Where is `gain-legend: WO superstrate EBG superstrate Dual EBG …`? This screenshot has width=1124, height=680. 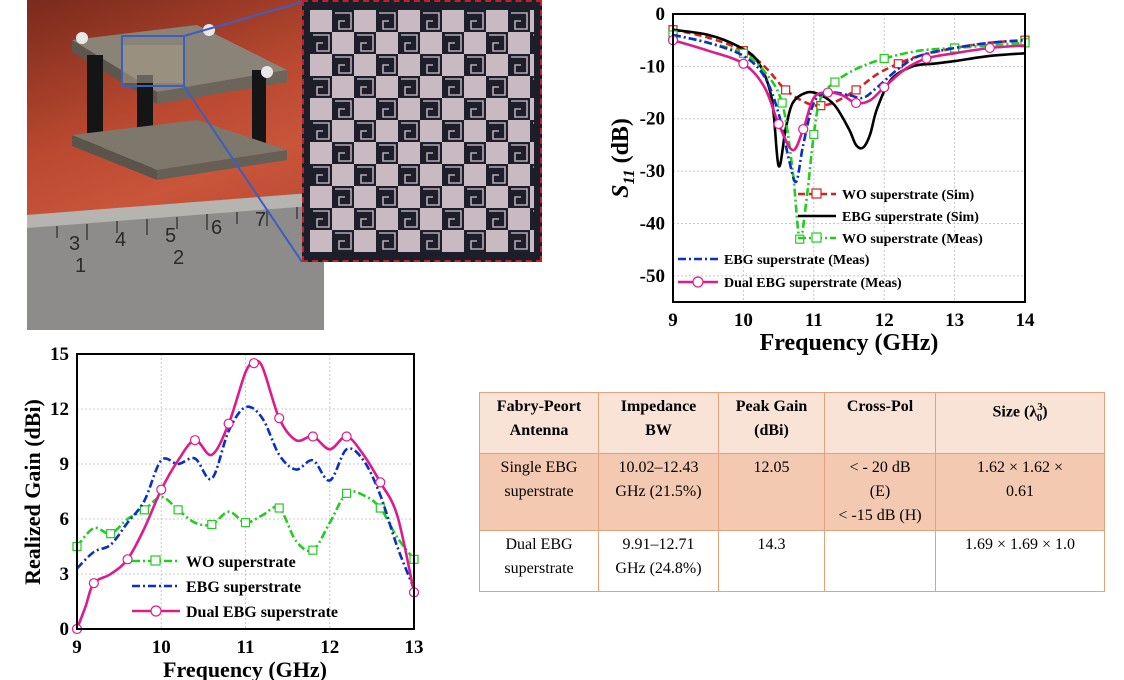
gain-legend: WO superstrate EBG superstrate Dual EBG … is located at coordinates (235, 587).